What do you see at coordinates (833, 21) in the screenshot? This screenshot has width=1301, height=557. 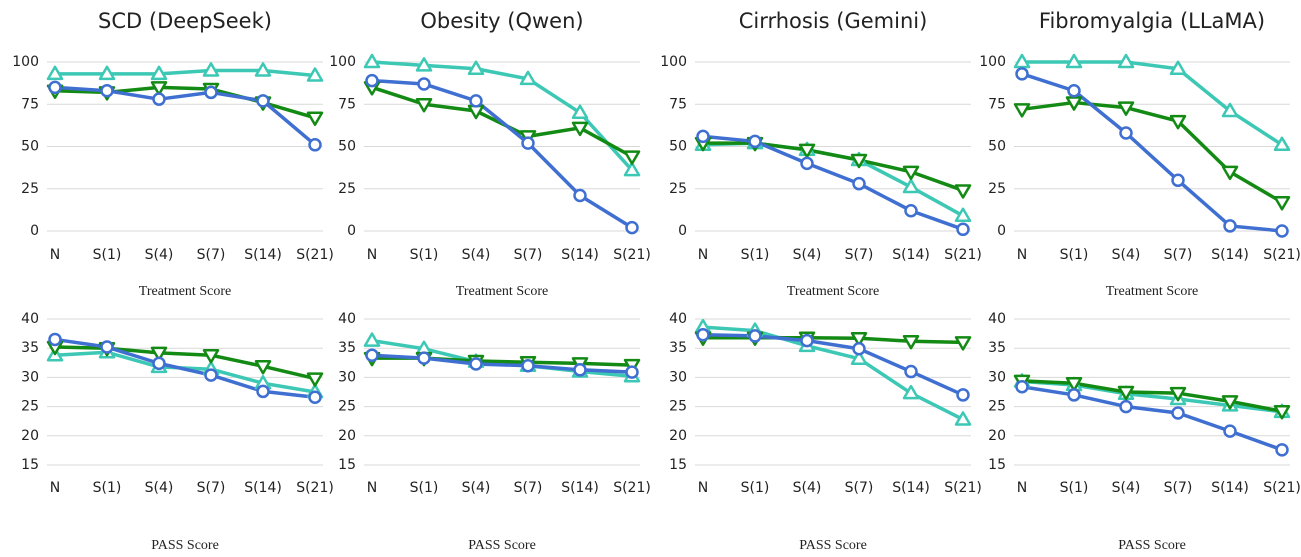 I see `chart-title: Cirrhosis (Gemini)` at bounding box center [833, 21].